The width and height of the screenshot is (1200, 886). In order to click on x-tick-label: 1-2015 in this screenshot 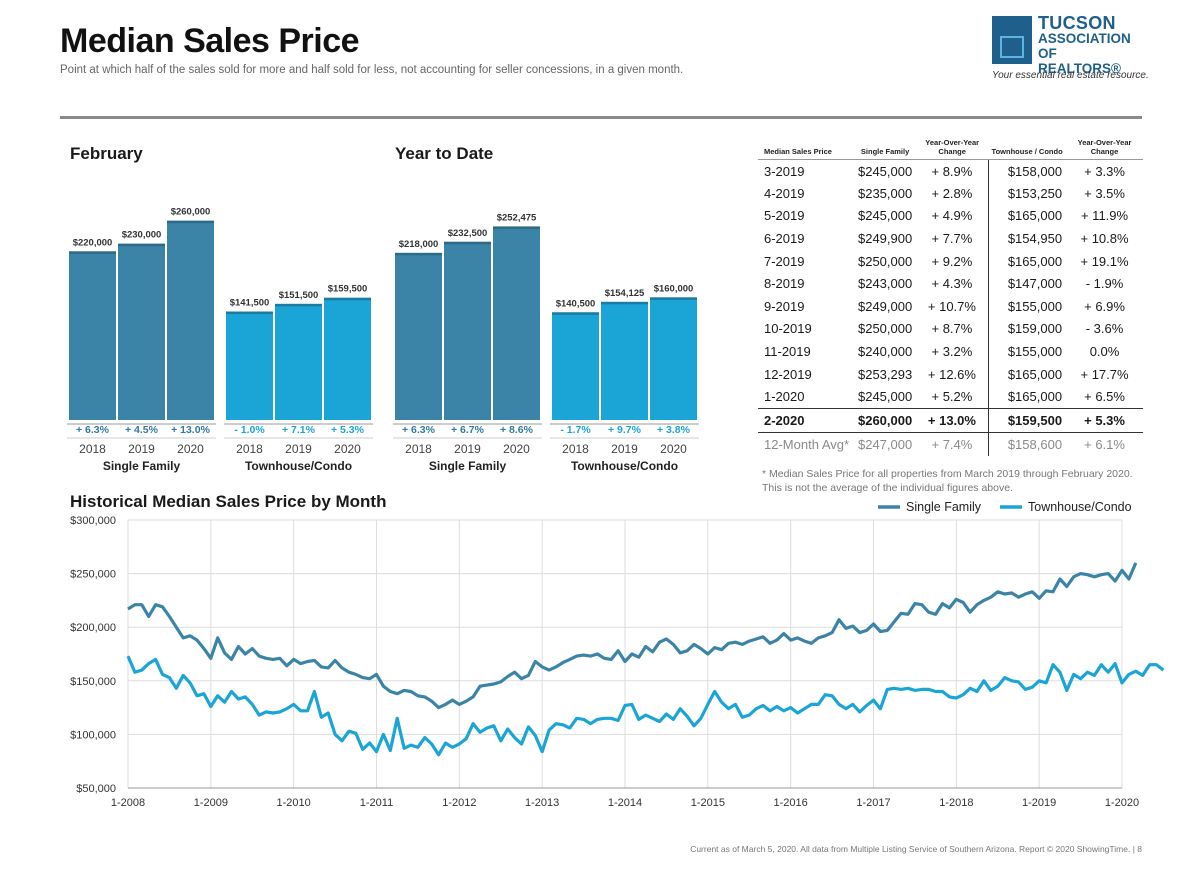, I will do `click(708, 803)`.